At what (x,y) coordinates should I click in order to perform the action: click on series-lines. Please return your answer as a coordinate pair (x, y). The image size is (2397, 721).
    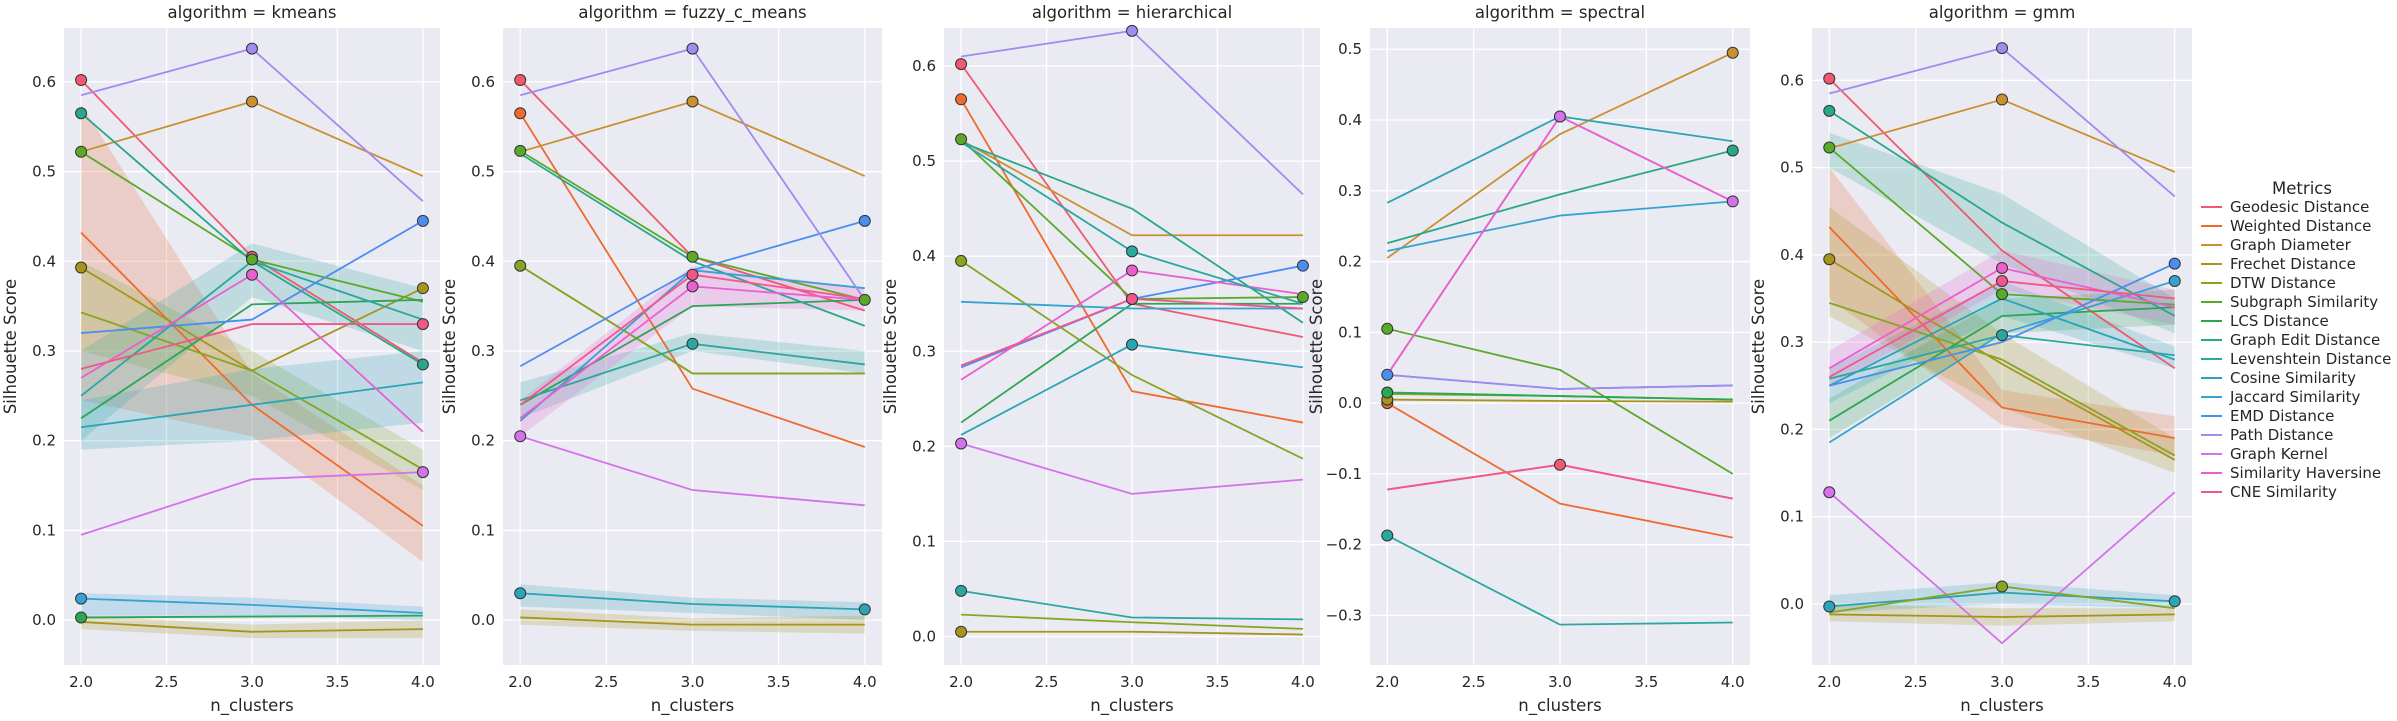
    Looking at the image, I should click on (1560, 338).